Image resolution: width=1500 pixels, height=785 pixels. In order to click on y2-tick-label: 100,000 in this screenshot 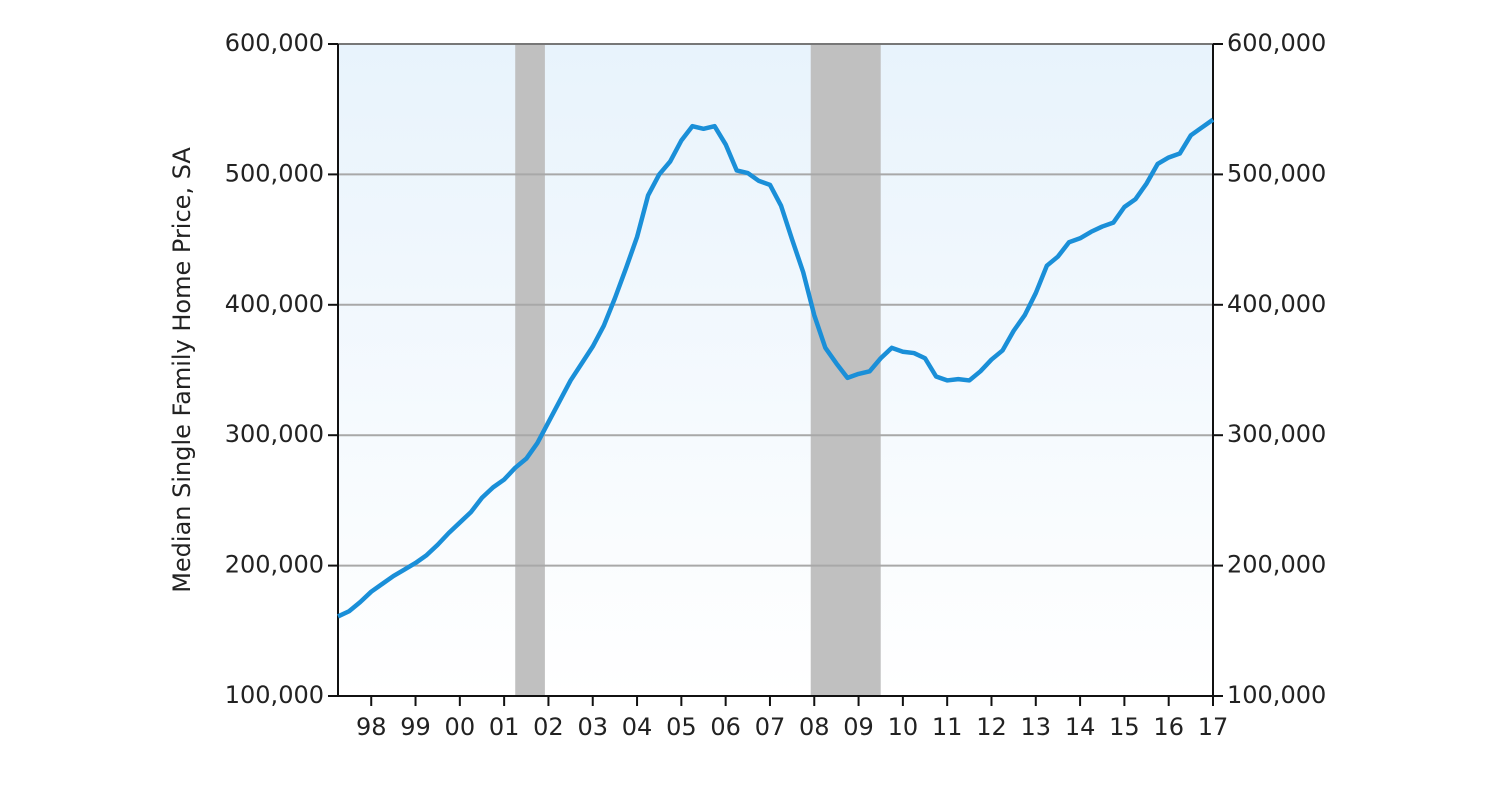, I will do `click(1276, 695)`.